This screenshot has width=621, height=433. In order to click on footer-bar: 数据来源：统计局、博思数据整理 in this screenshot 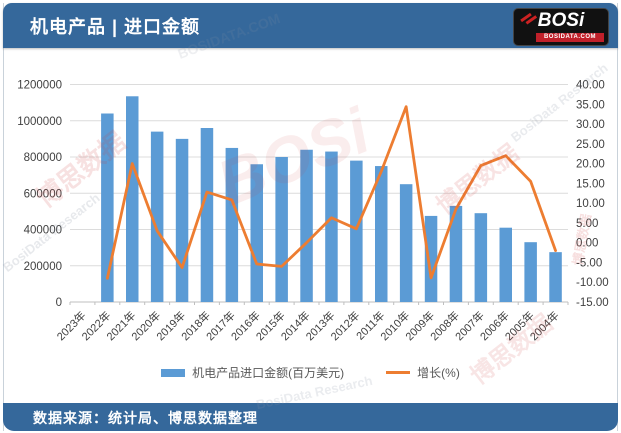, I will do `click(310, 417)`.